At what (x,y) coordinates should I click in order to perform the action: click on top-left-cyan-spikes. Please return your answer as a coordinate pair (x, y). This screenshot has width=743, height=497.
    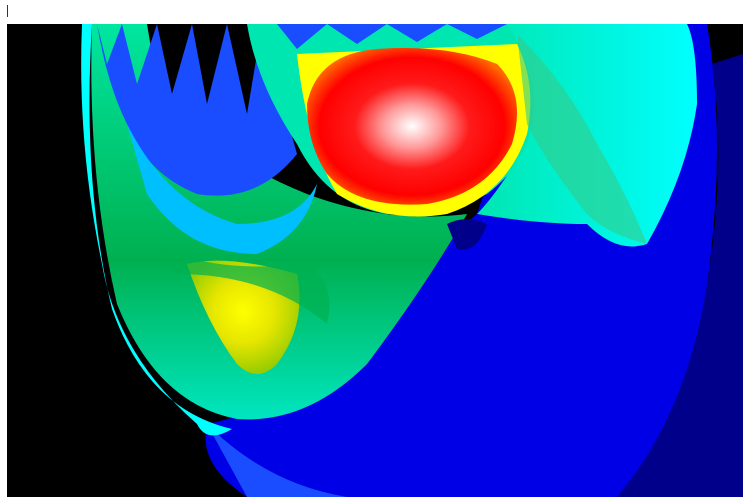
    Looking at the image, I should click on (222, 189).